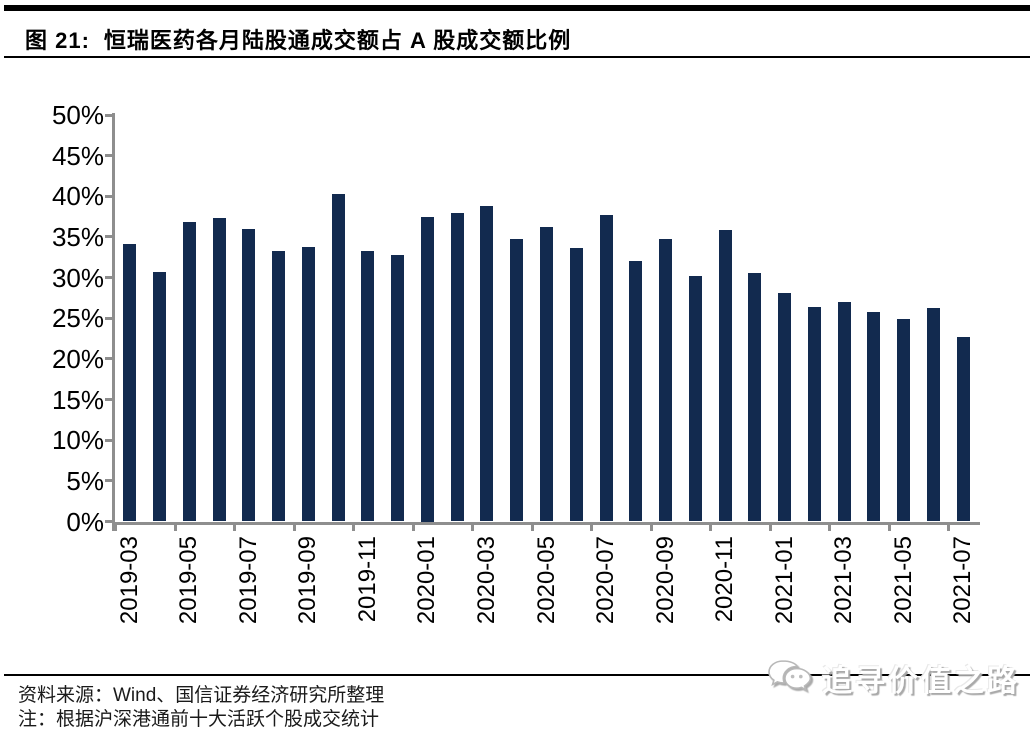 The width and height of the screenshot is (1034, 733). What do you see at coordinates (85, 521) in the screenshot?
I see `y-axis-label: 0%` at bounding box center [85, 521].